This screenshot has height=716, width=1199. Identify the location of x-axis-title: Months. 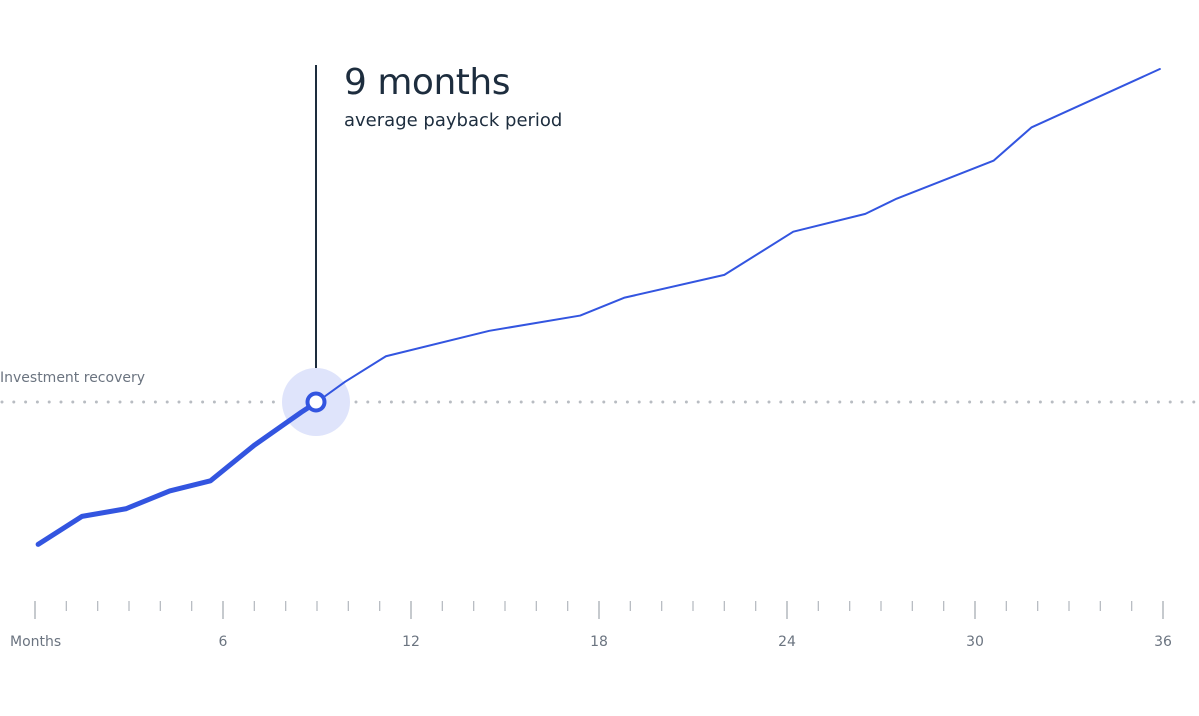
(36, 642).